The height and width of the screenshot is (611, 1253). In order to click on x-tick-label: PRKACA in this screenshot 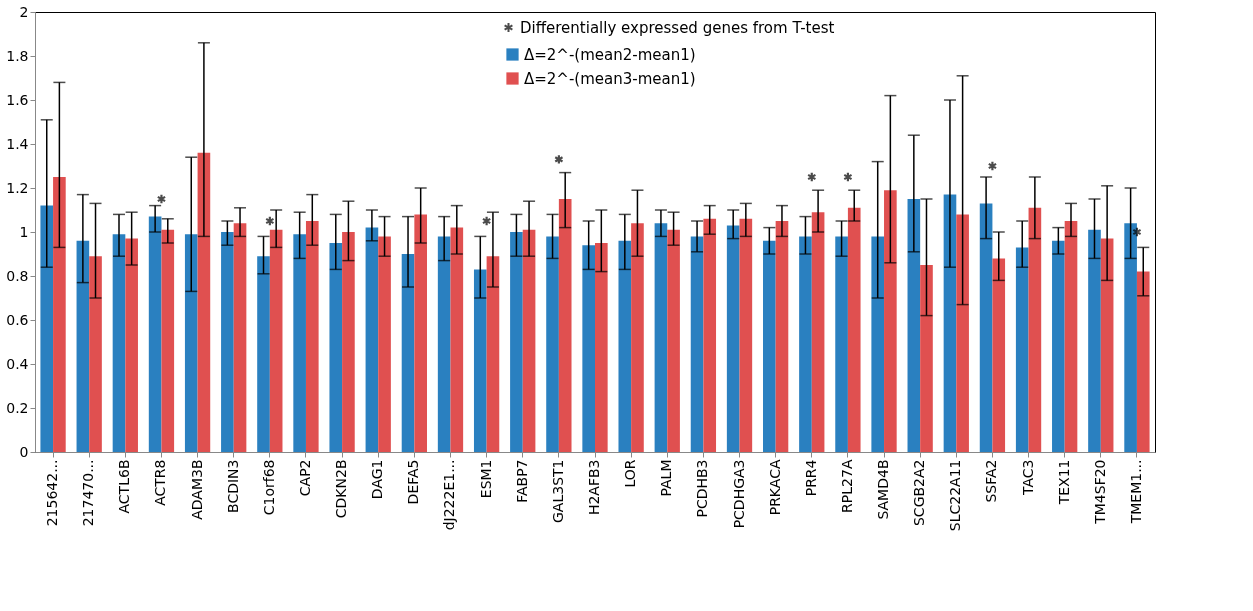, I will do `click(774, 487)`.